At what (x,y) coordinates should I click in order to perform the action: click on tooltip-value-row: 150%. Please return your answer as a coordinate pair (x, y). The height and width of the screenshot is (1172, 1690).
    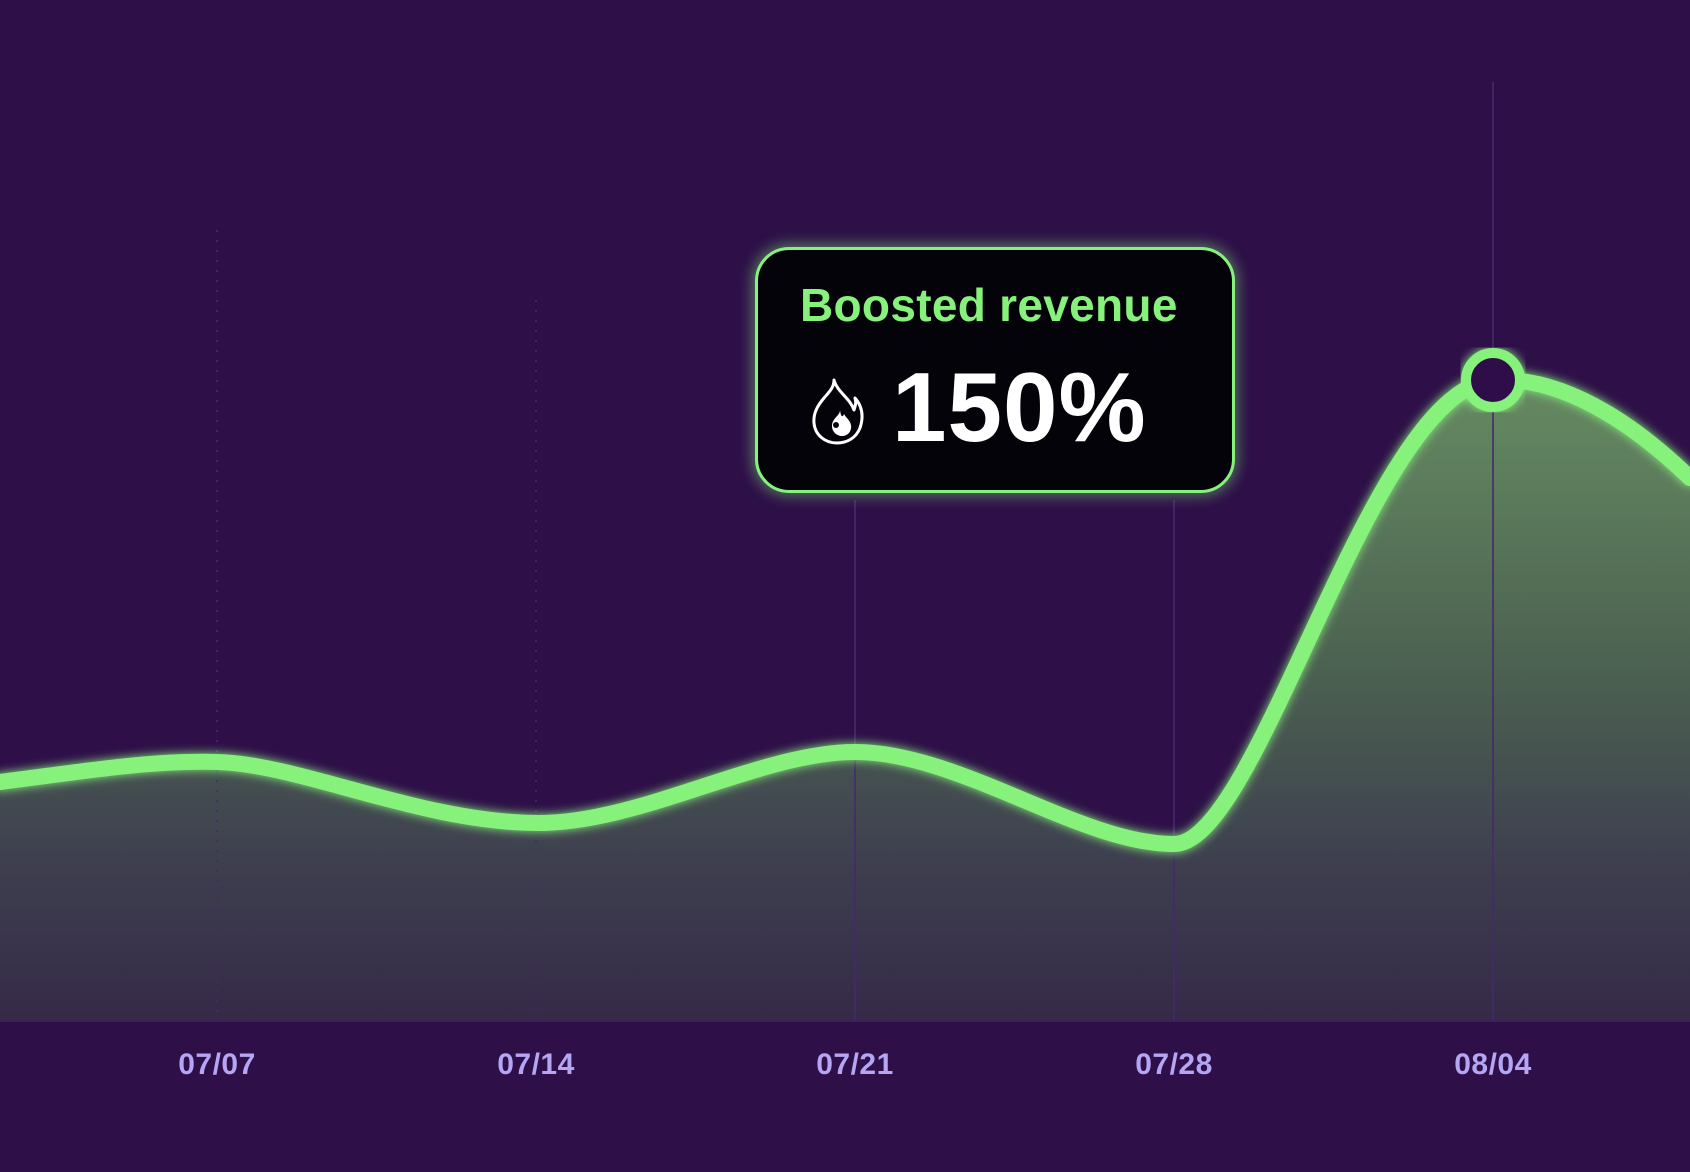
    Looking at the image, I should click on (978, 407).